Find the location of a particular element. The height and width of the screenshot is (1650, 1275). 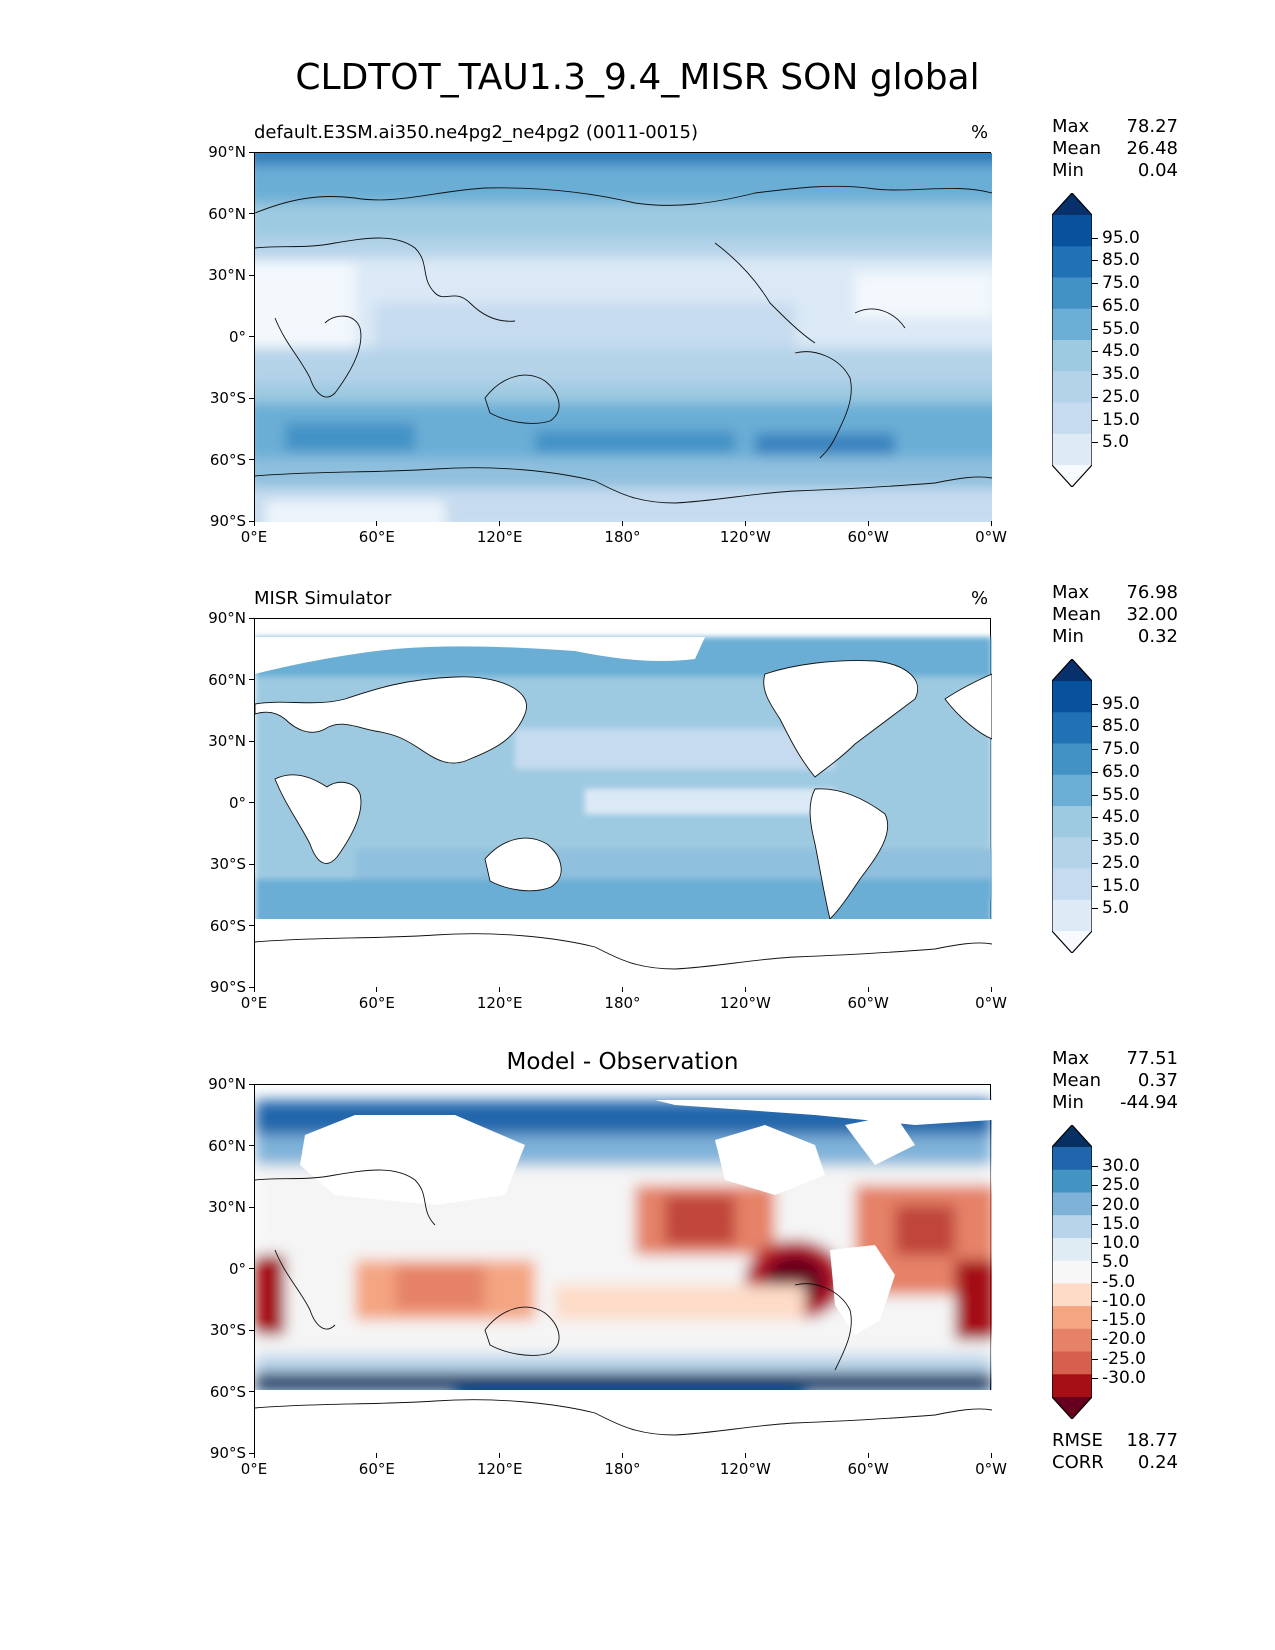

colorbar-tick-label: -10.0 is located at coordinates (1124, 1300).